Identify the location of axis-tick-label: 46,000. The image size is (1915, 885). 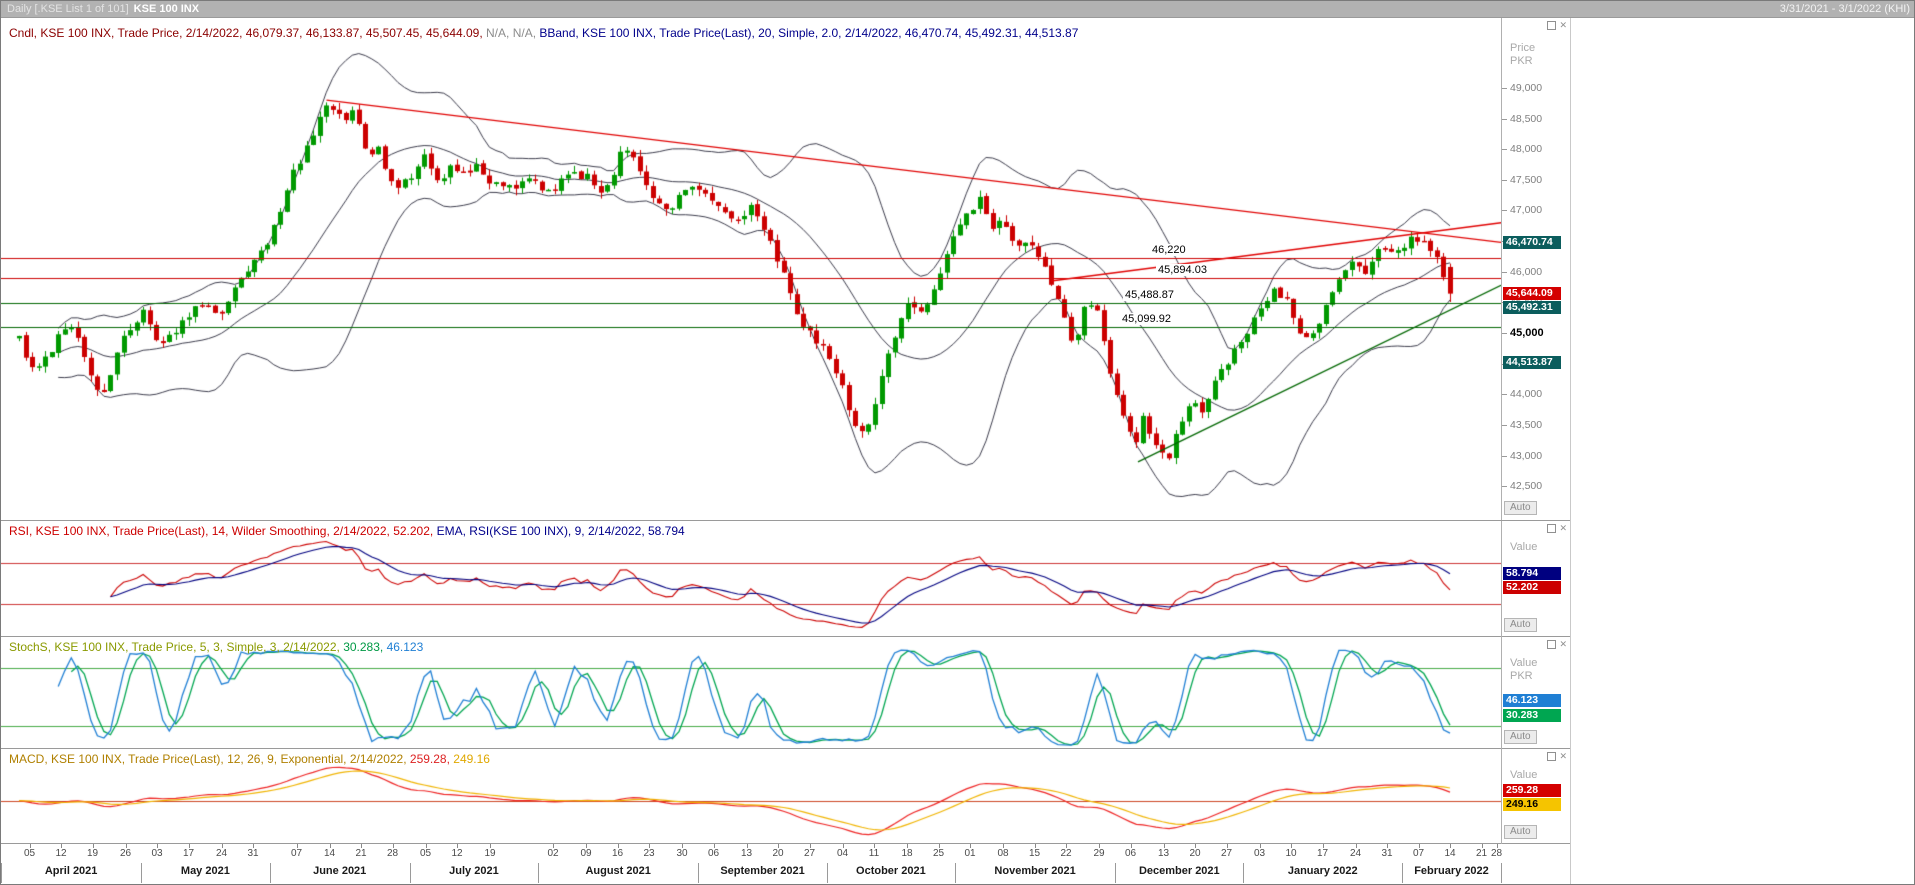
(1526, 271).